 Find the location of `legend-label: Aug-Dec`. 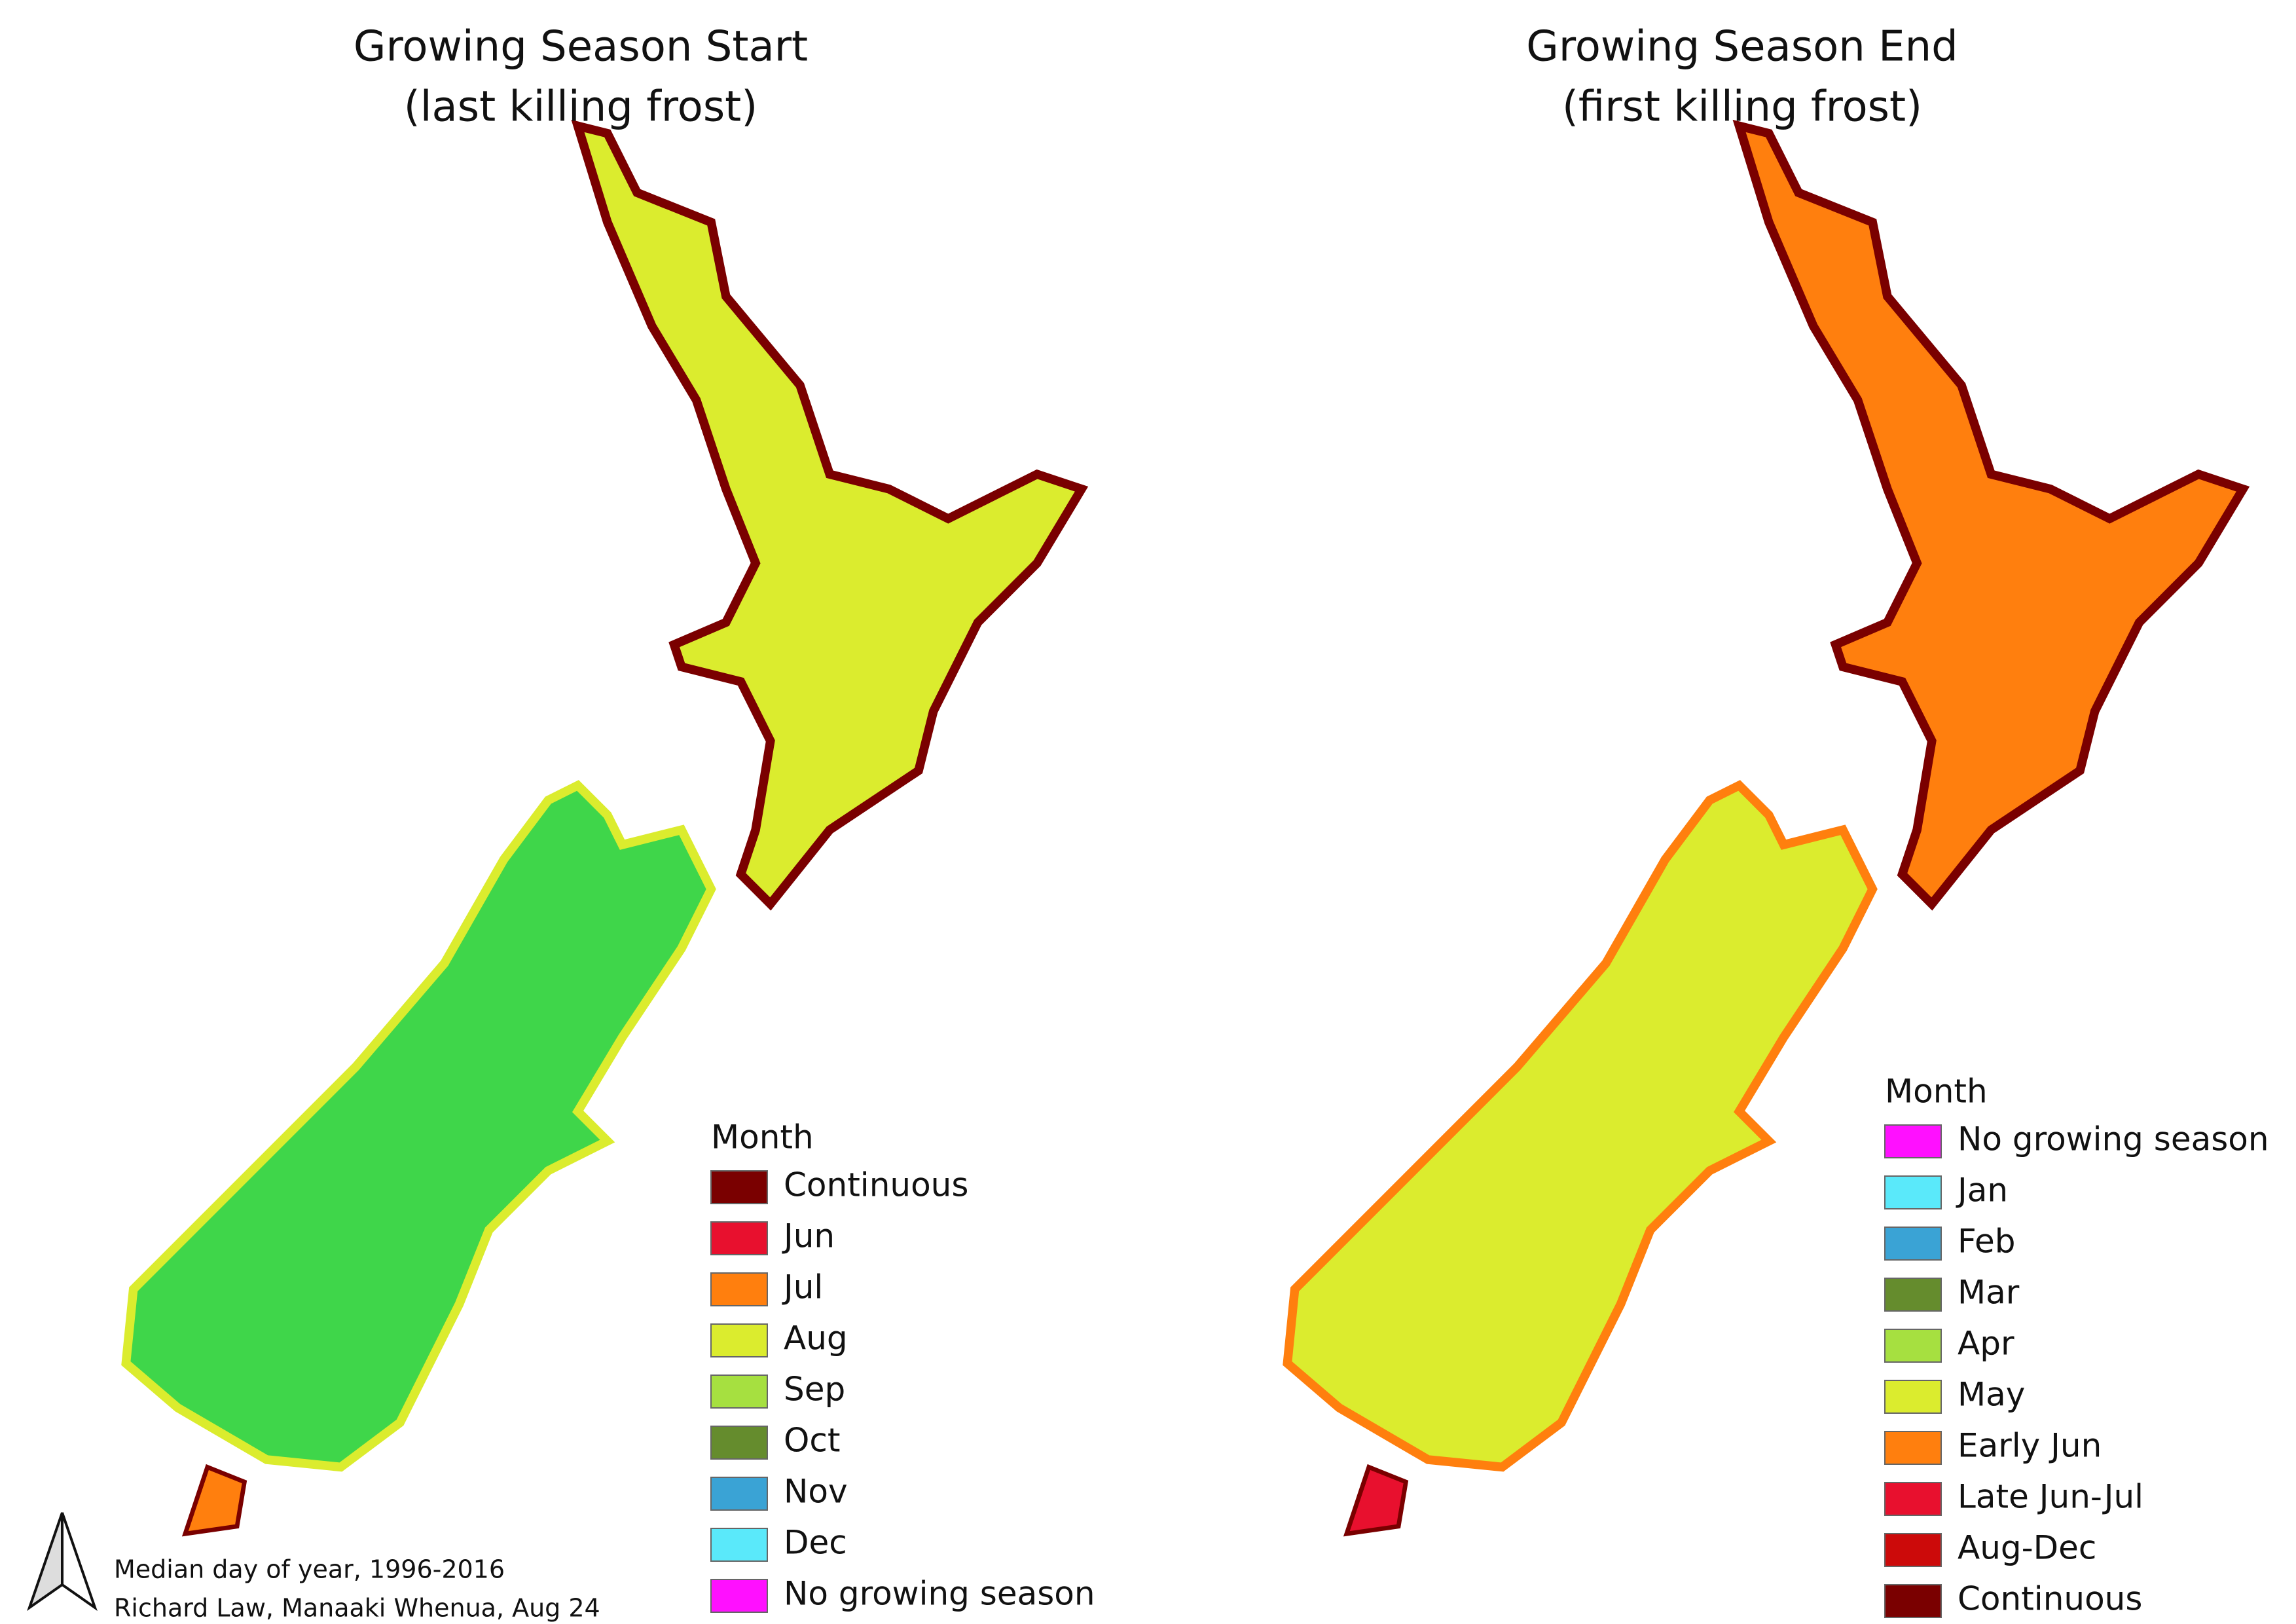

legend-label: Aug-Dec is located at coordinates (2027, 1548).